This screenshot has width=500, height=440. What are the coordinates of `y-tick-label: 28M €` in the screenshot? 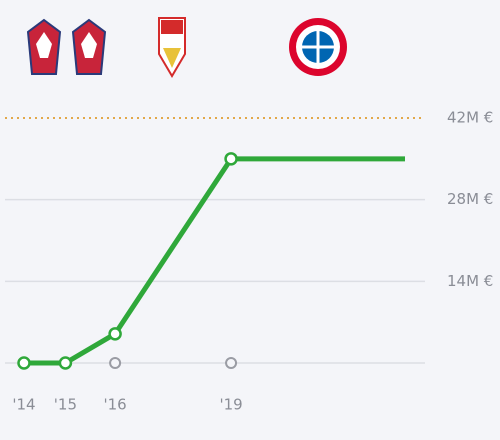 It's located at (470, 199).